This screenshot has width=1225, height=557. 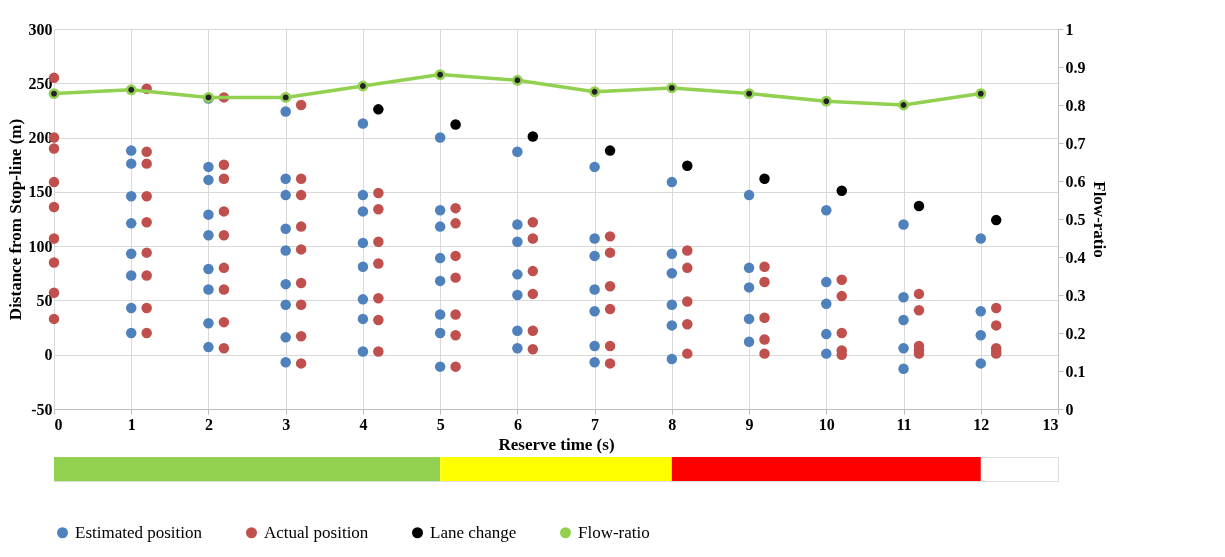 What do you see at coordinates (40, 29) in the screenshot?
I see `y-tick-label: 300` at bounding box center [40, 29].